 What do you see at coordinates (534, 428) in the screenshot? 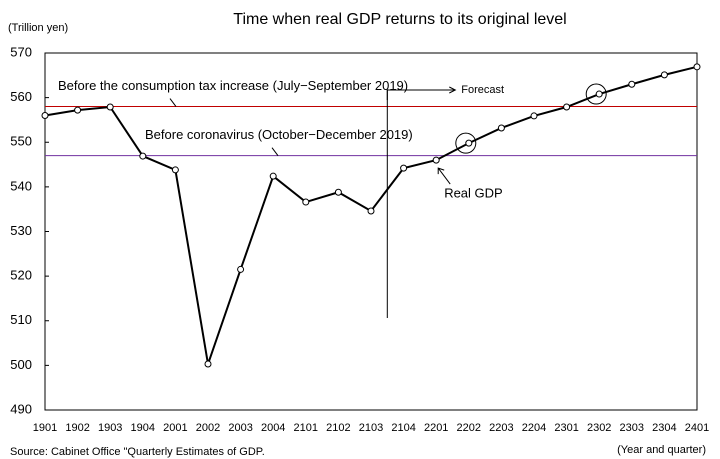
I see `x-tick-label: 2204` at bounding box center [534, 428].